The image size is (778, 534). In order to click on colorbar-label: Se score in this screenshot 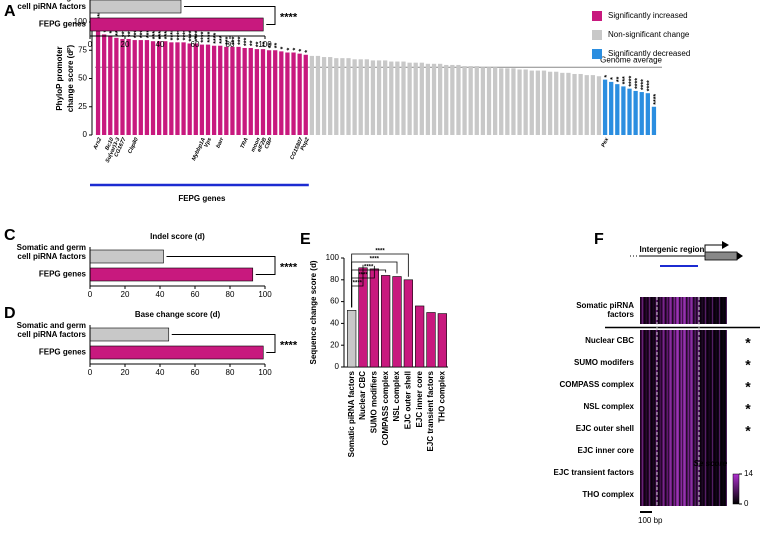, I will do `click(711, 463)`.